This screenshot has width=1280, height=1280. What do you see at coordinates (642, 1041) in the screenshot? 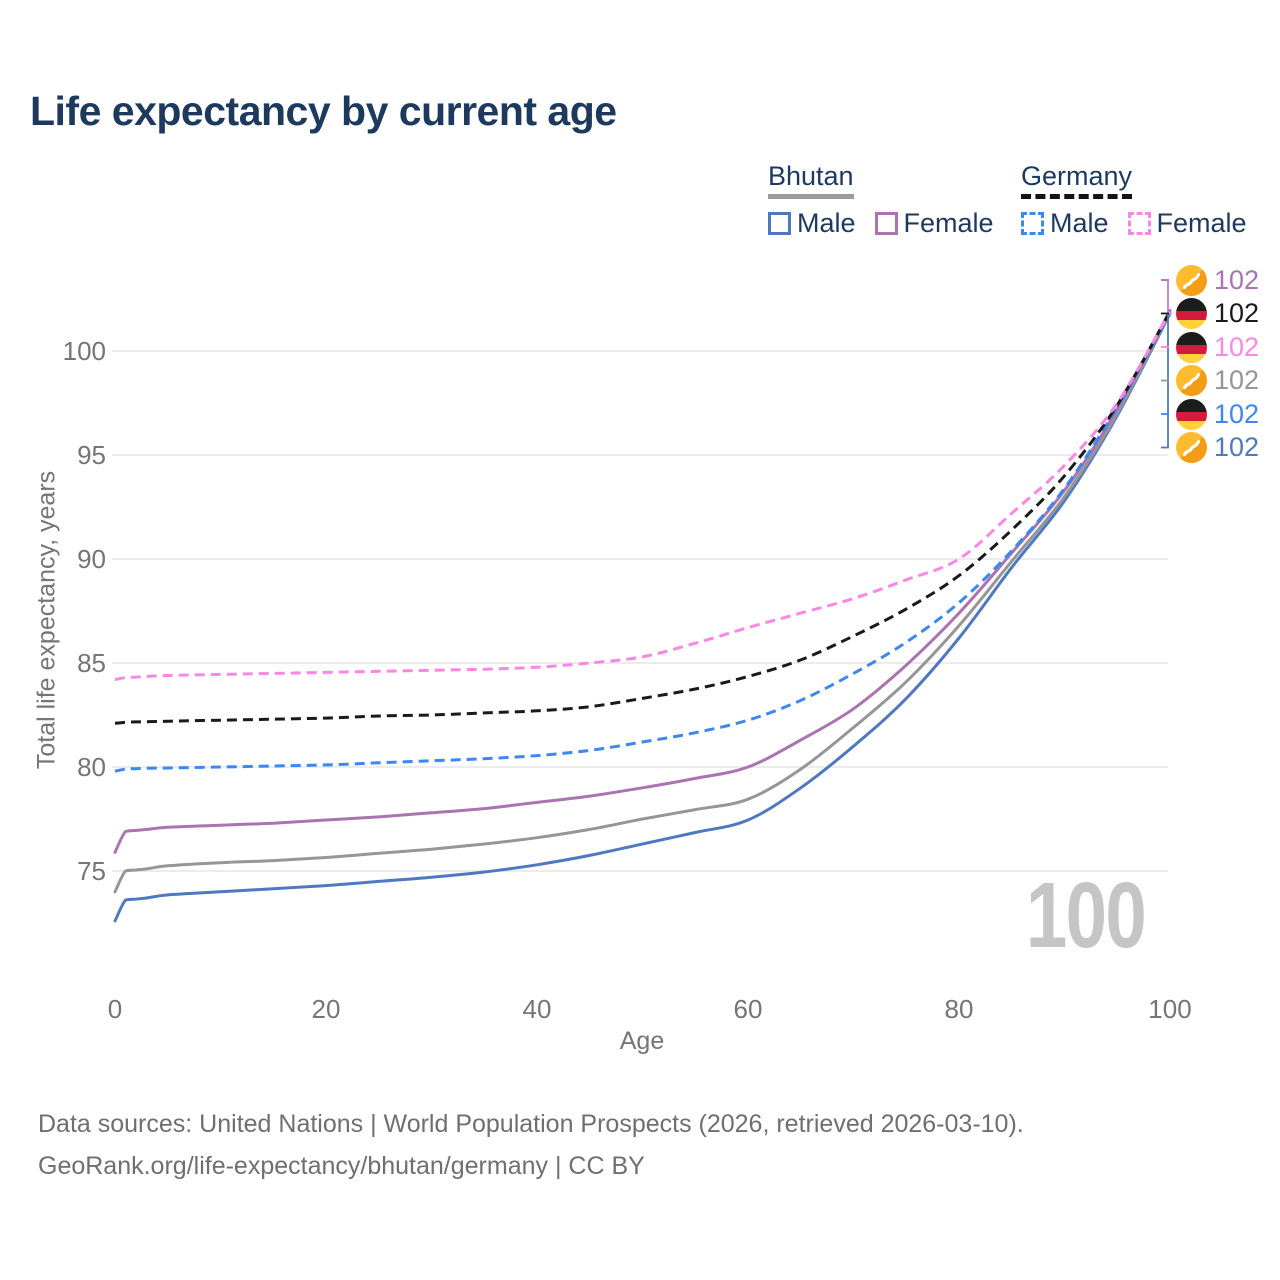
I see `x-axis-title: Age` at bounding box center [642, 1041].